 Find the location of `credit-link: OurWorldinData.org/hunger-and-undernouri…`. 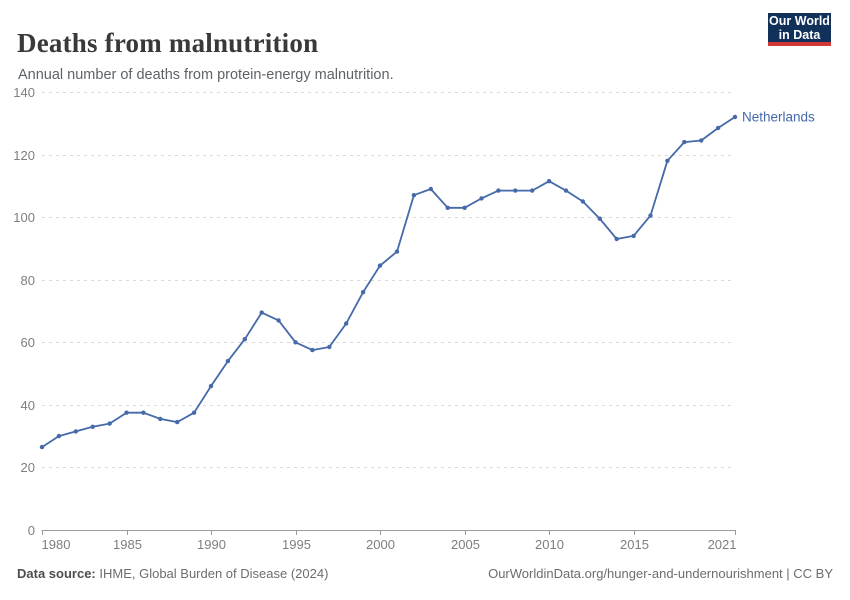

credit-link: OurWorldinData.org/hunger-and-undernouri… is located at coordinates (660, 573).